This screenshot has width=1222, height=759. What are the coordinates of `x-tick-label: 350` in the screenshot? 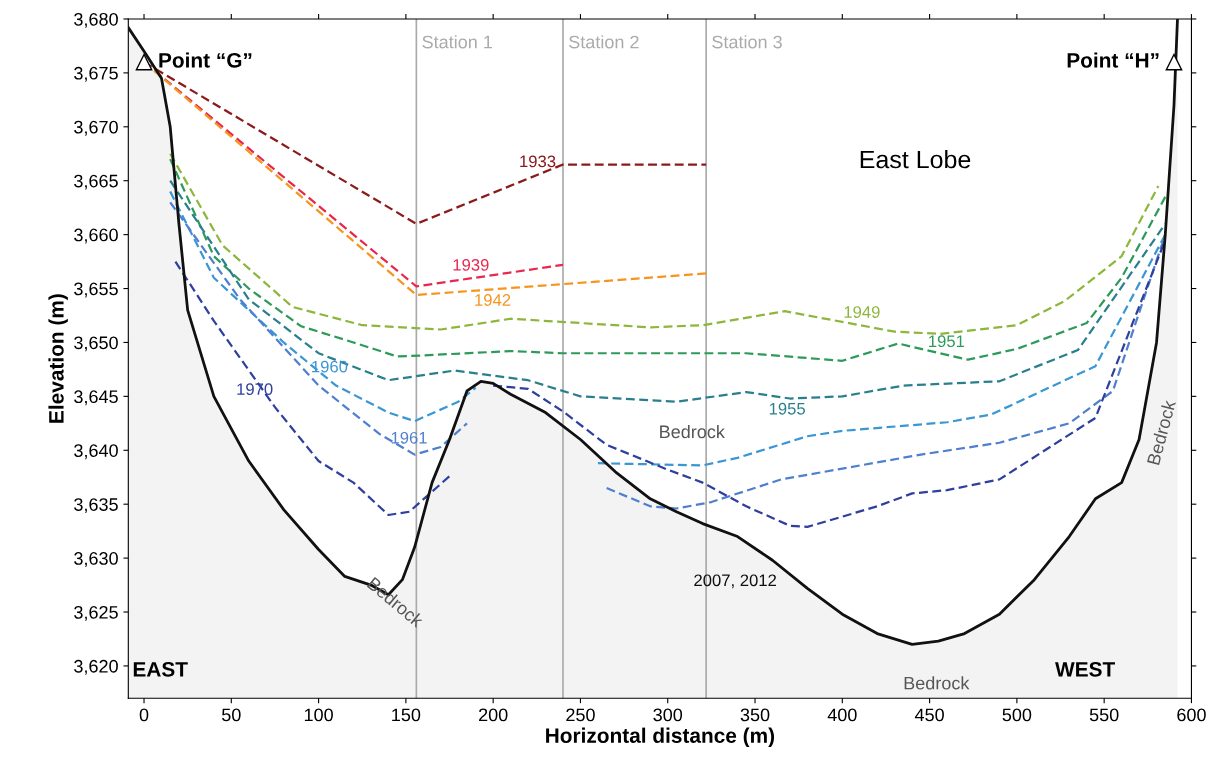 It's located at (755, 715).